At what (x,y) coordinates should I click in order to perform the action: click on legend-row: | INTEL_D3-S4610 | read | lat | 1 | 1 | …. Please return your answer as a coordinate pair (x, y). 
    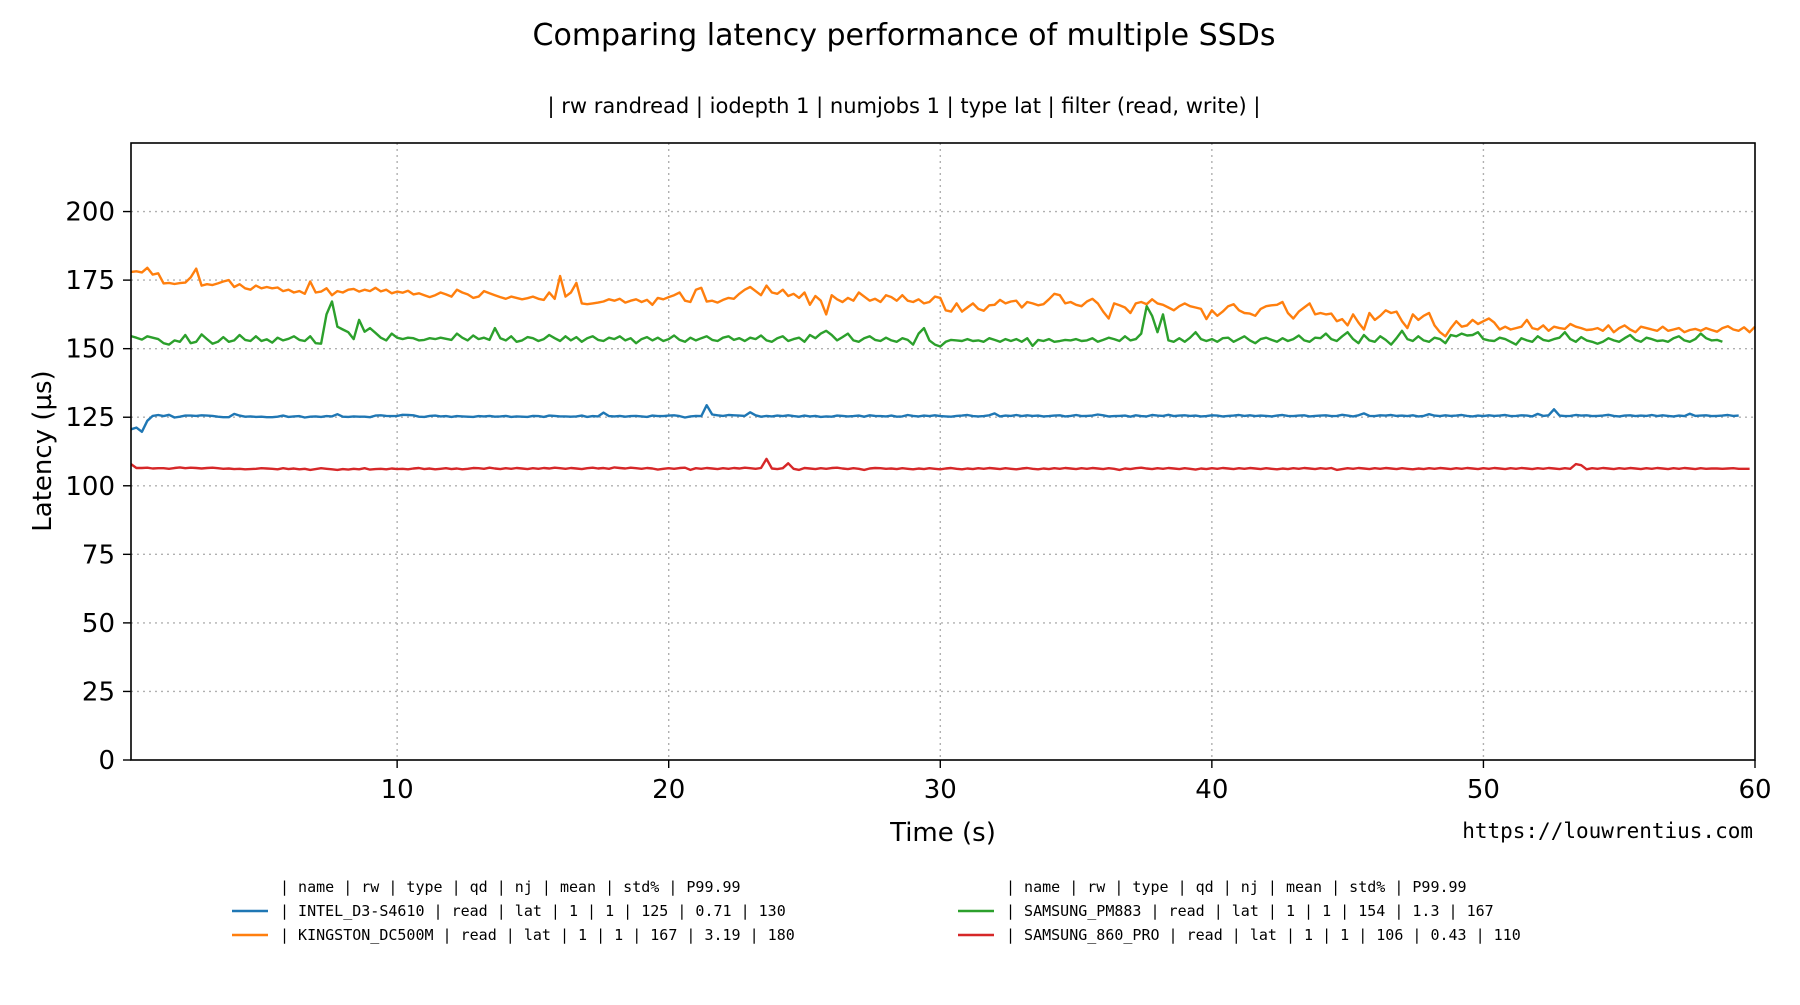
    Looking at the image, I should click on (533, 911).